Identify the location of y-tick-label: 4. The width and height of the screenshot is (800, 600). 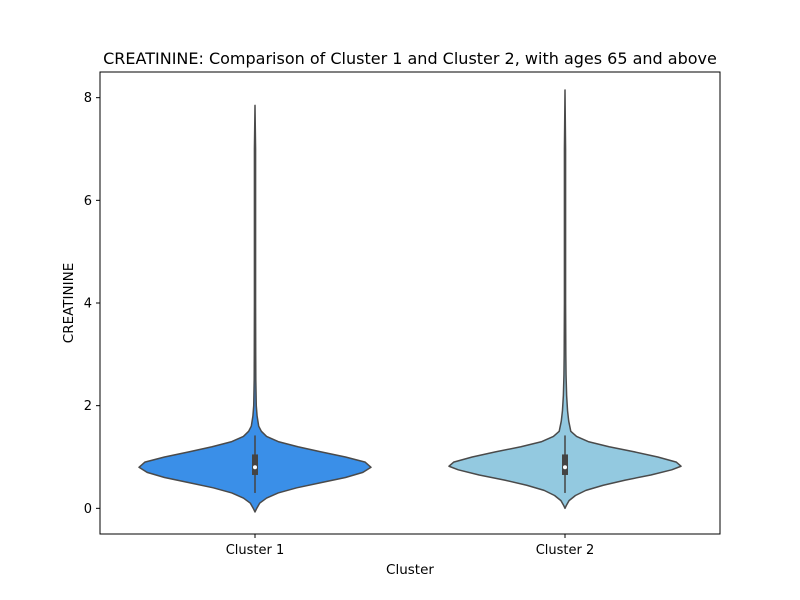
(88, 304).